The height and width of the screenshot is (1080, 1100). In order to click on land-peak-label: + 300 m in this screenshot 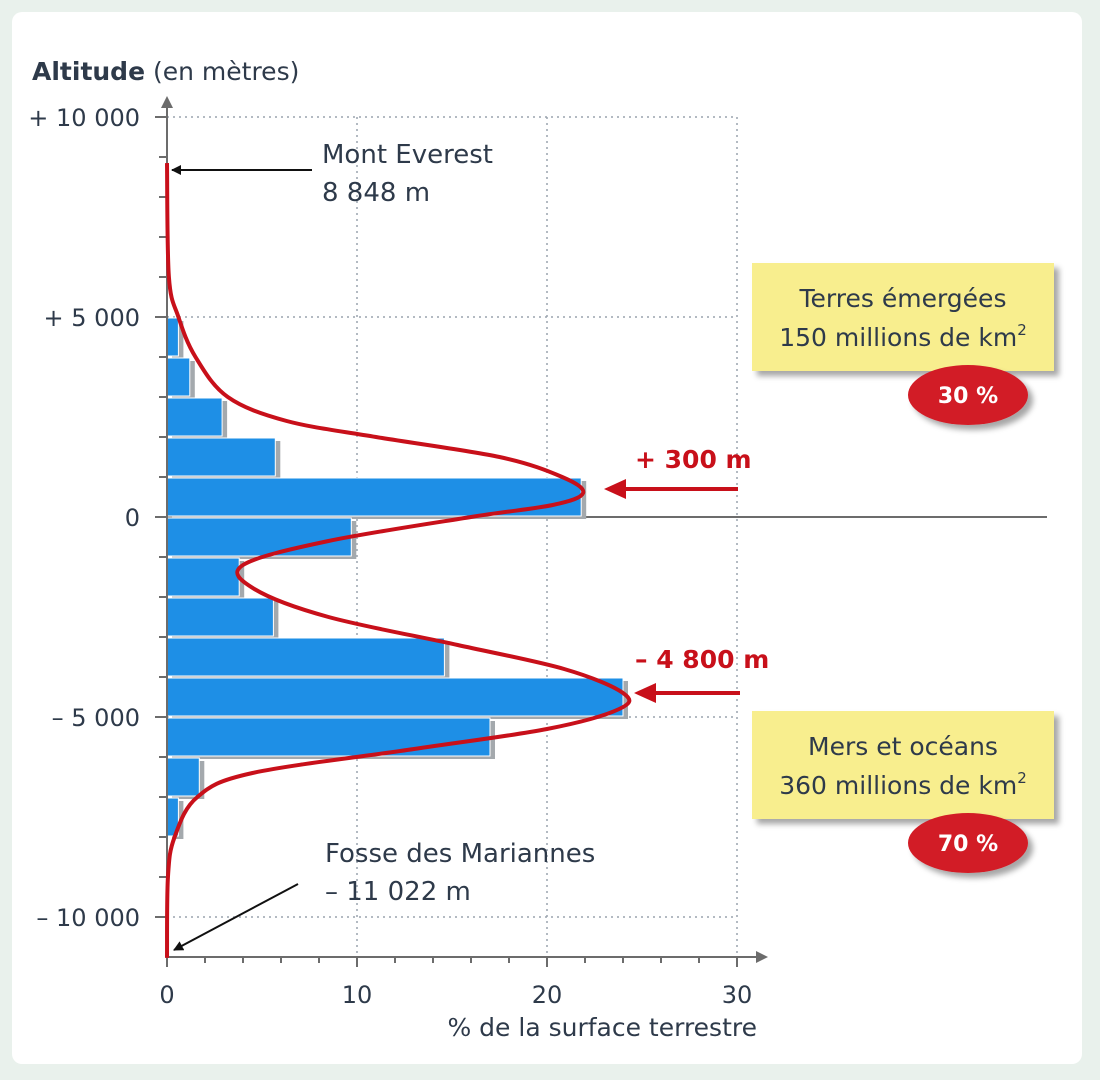, I will do `click(693, 459)`.